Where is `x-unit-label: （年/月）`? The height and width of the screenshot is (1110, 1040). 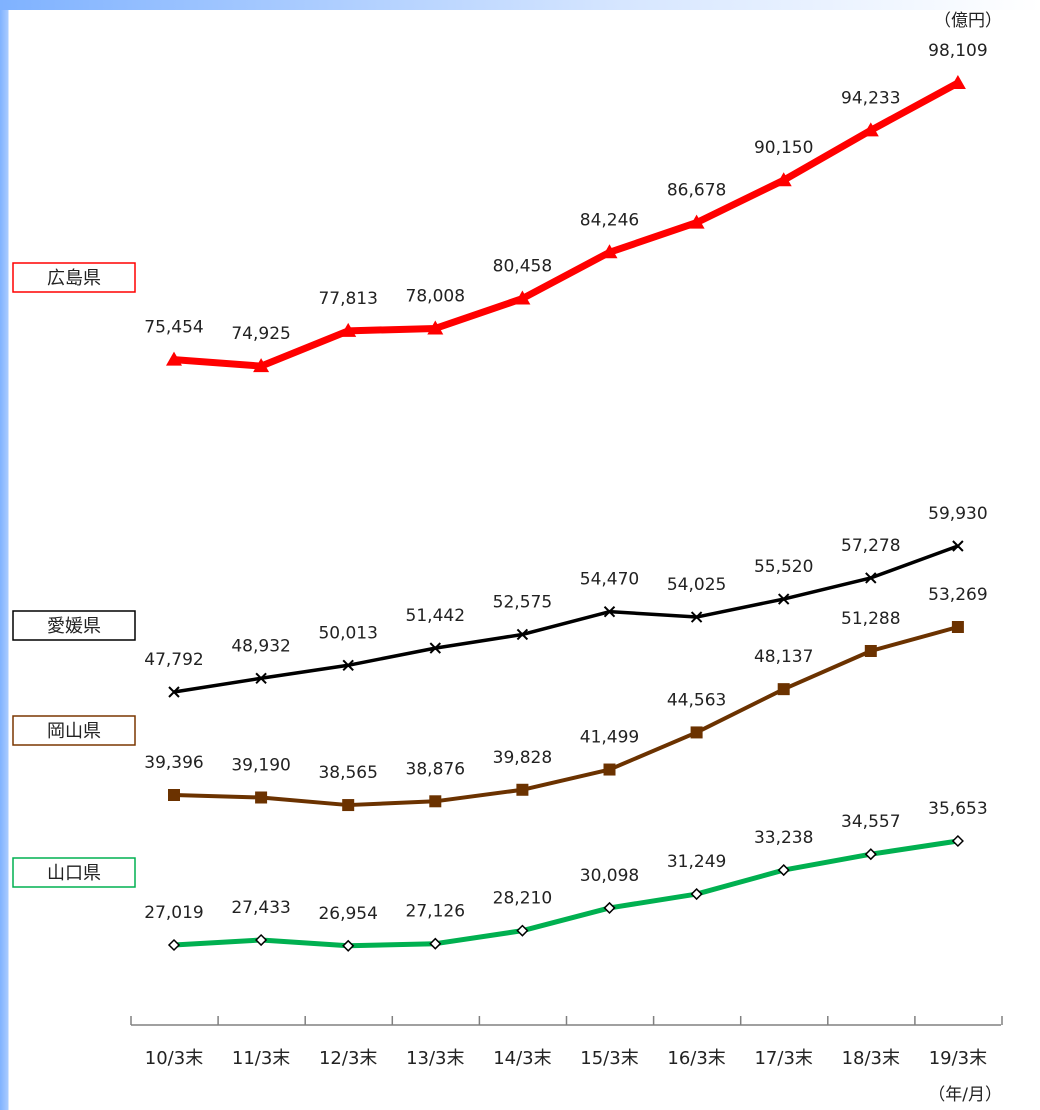 x-unit-label: （年/月） is located at coordinates (965, 1095).